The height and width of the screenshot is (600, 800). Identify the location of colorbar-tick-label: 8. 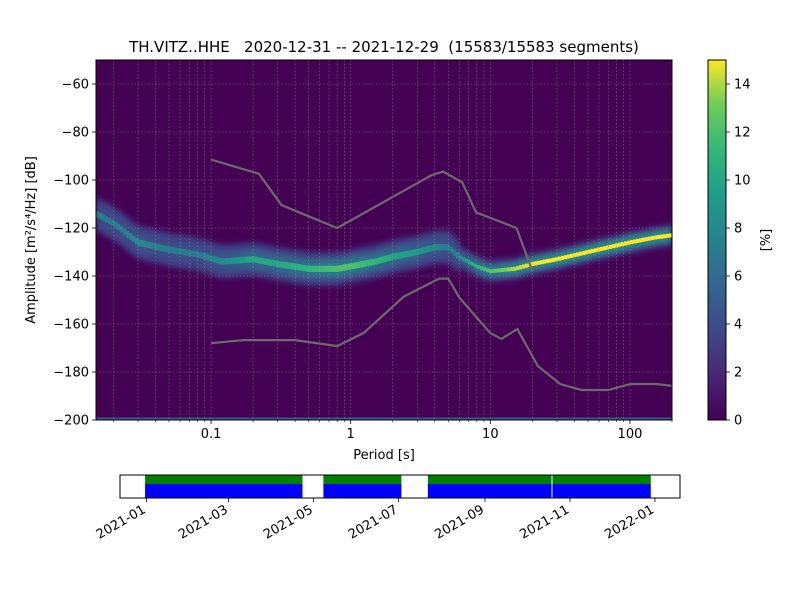
(738, 229).